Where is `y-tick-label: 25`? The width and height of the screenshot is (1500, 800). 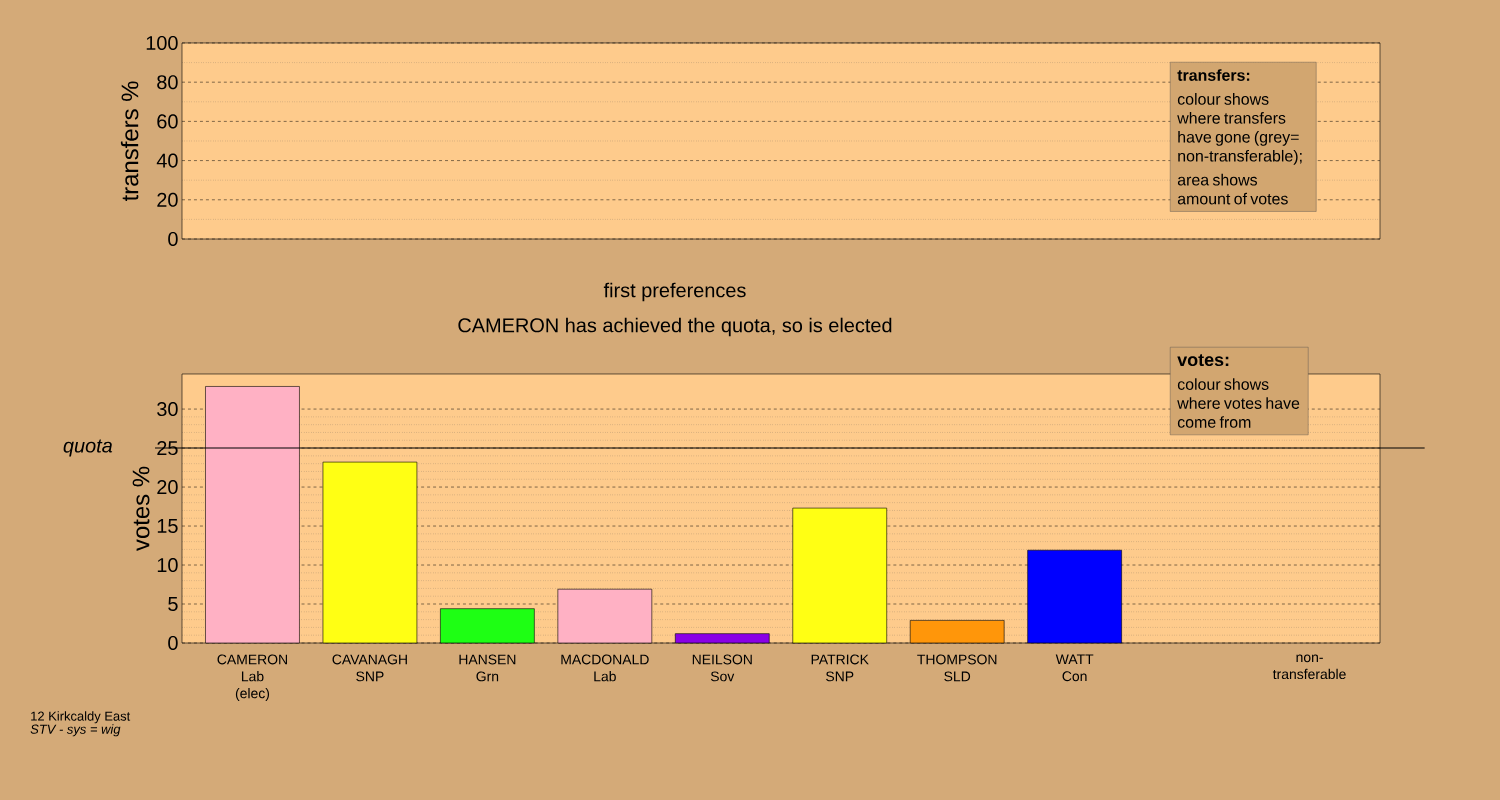
y-tick-label: 25 is located at coordinates (167, 448).